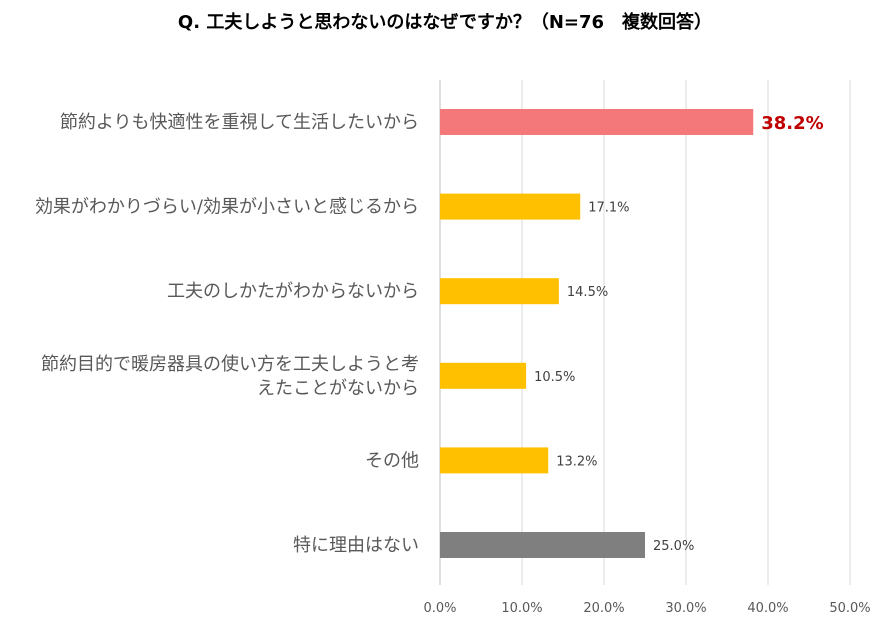 The width and height of the screenshot is (891, 626). What do you see at coordinates (392, 460) in the screenshot?
I see `category-label: その他` at bounding box center [392, 460].